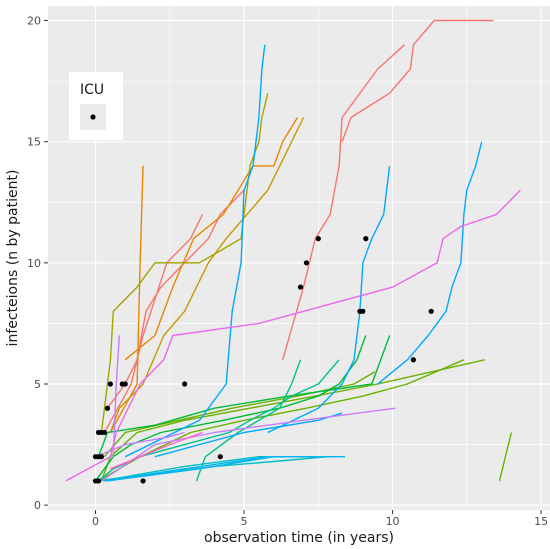 This screenshot has height=549, width=550. I want to click on x-axis: 0 5 10 15, so click(320, 519).